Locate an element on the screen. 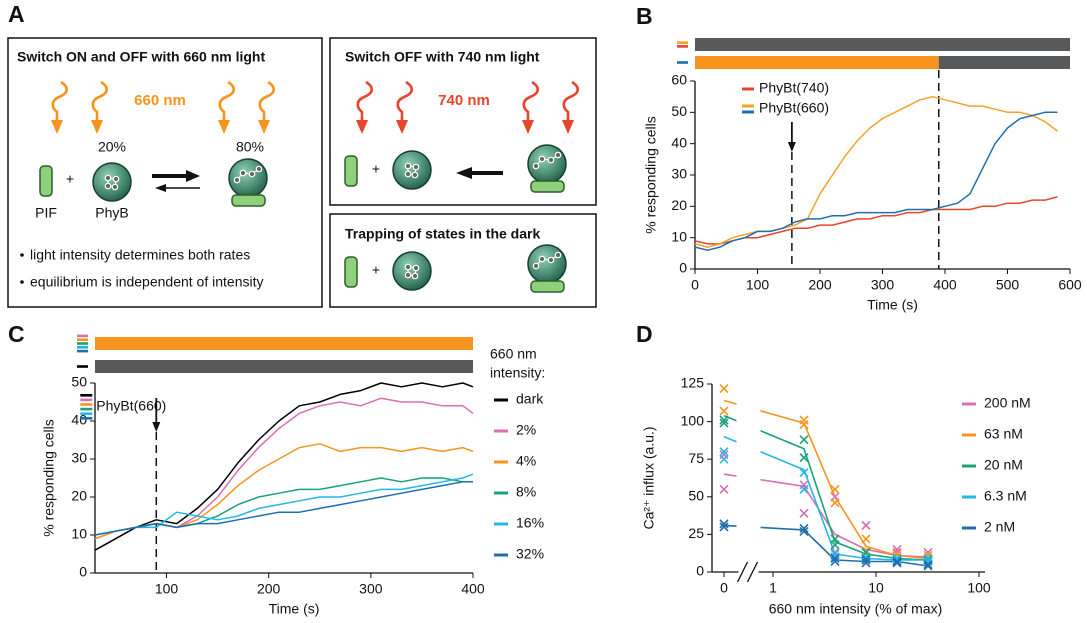  x-tick-label: 1 is located at coordinates (773, 588).